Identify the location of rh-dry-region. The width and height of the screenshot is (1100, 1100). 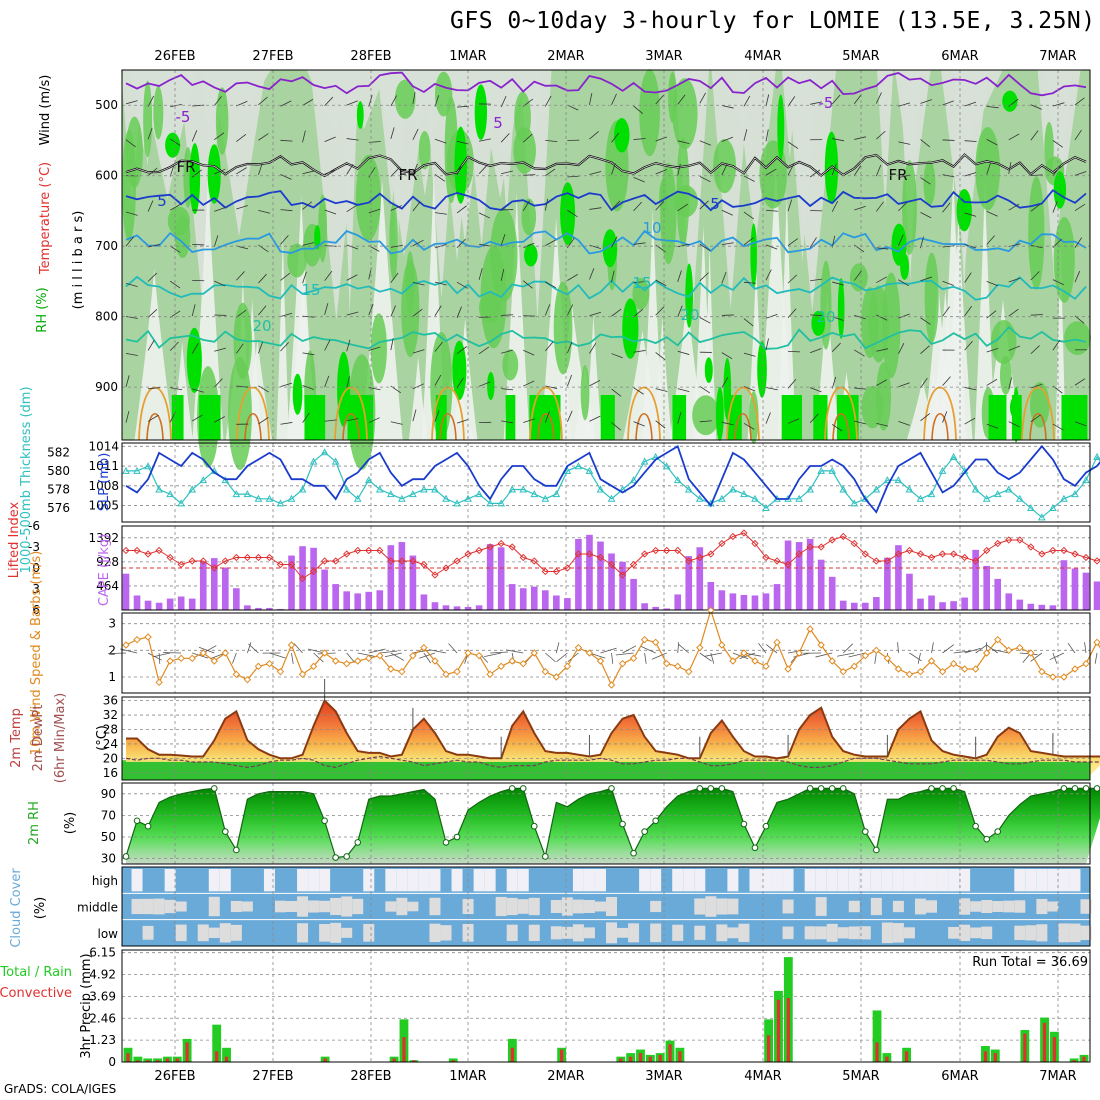
(364, 100).